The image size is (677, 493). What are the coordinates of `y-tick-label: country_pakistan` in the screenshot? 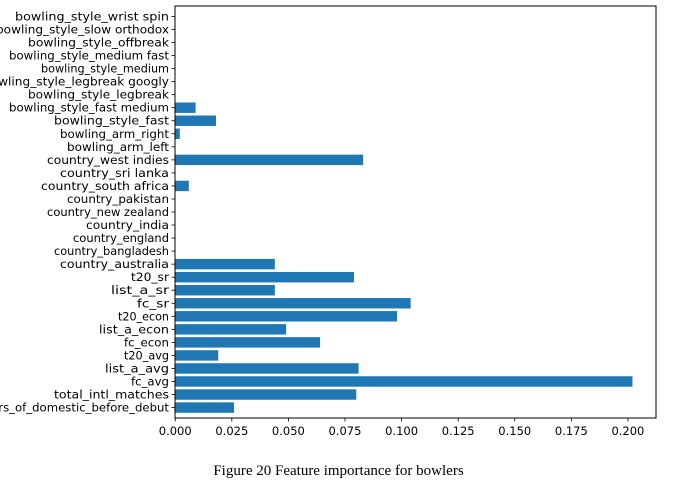 It's located at (118, 199).